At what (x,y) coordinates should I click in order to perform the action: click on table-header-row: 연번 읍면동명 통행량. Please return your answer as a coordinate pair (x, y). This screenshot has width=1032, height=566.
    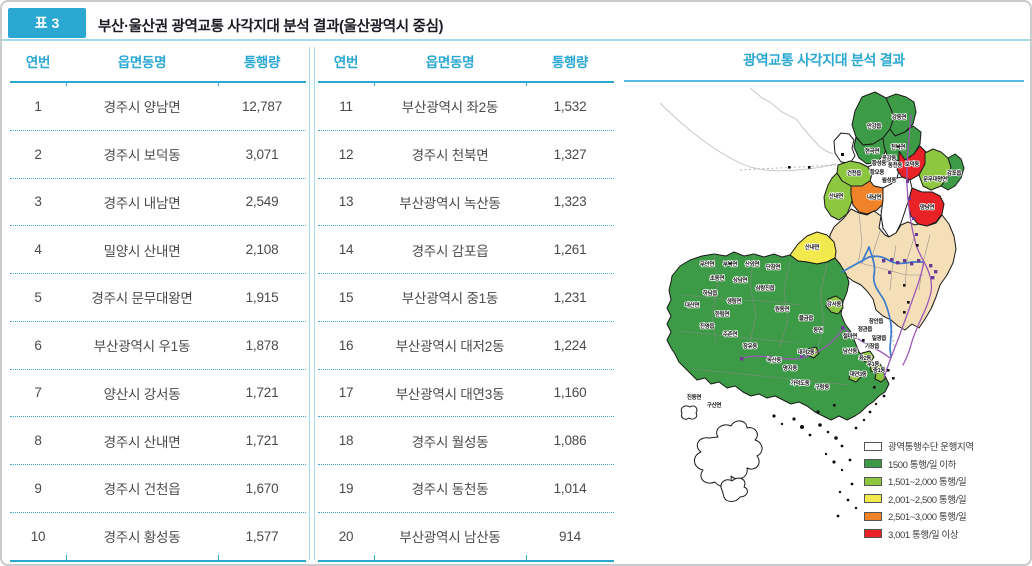
    Looking at the image, I should click on (466, 62).